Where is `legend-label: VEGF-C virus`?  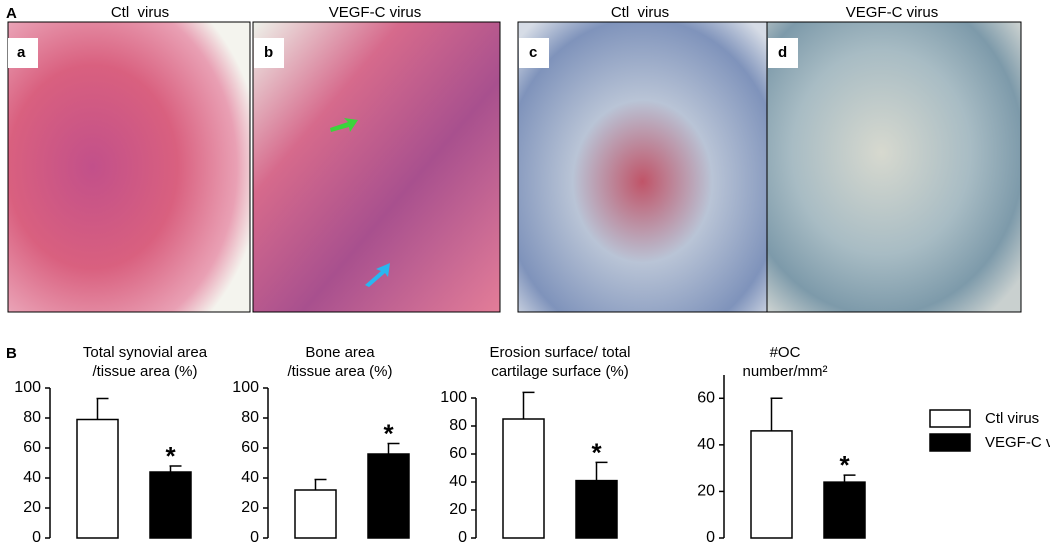
legend-label: VEGF-C virus is located at coordinates (1017, 442).